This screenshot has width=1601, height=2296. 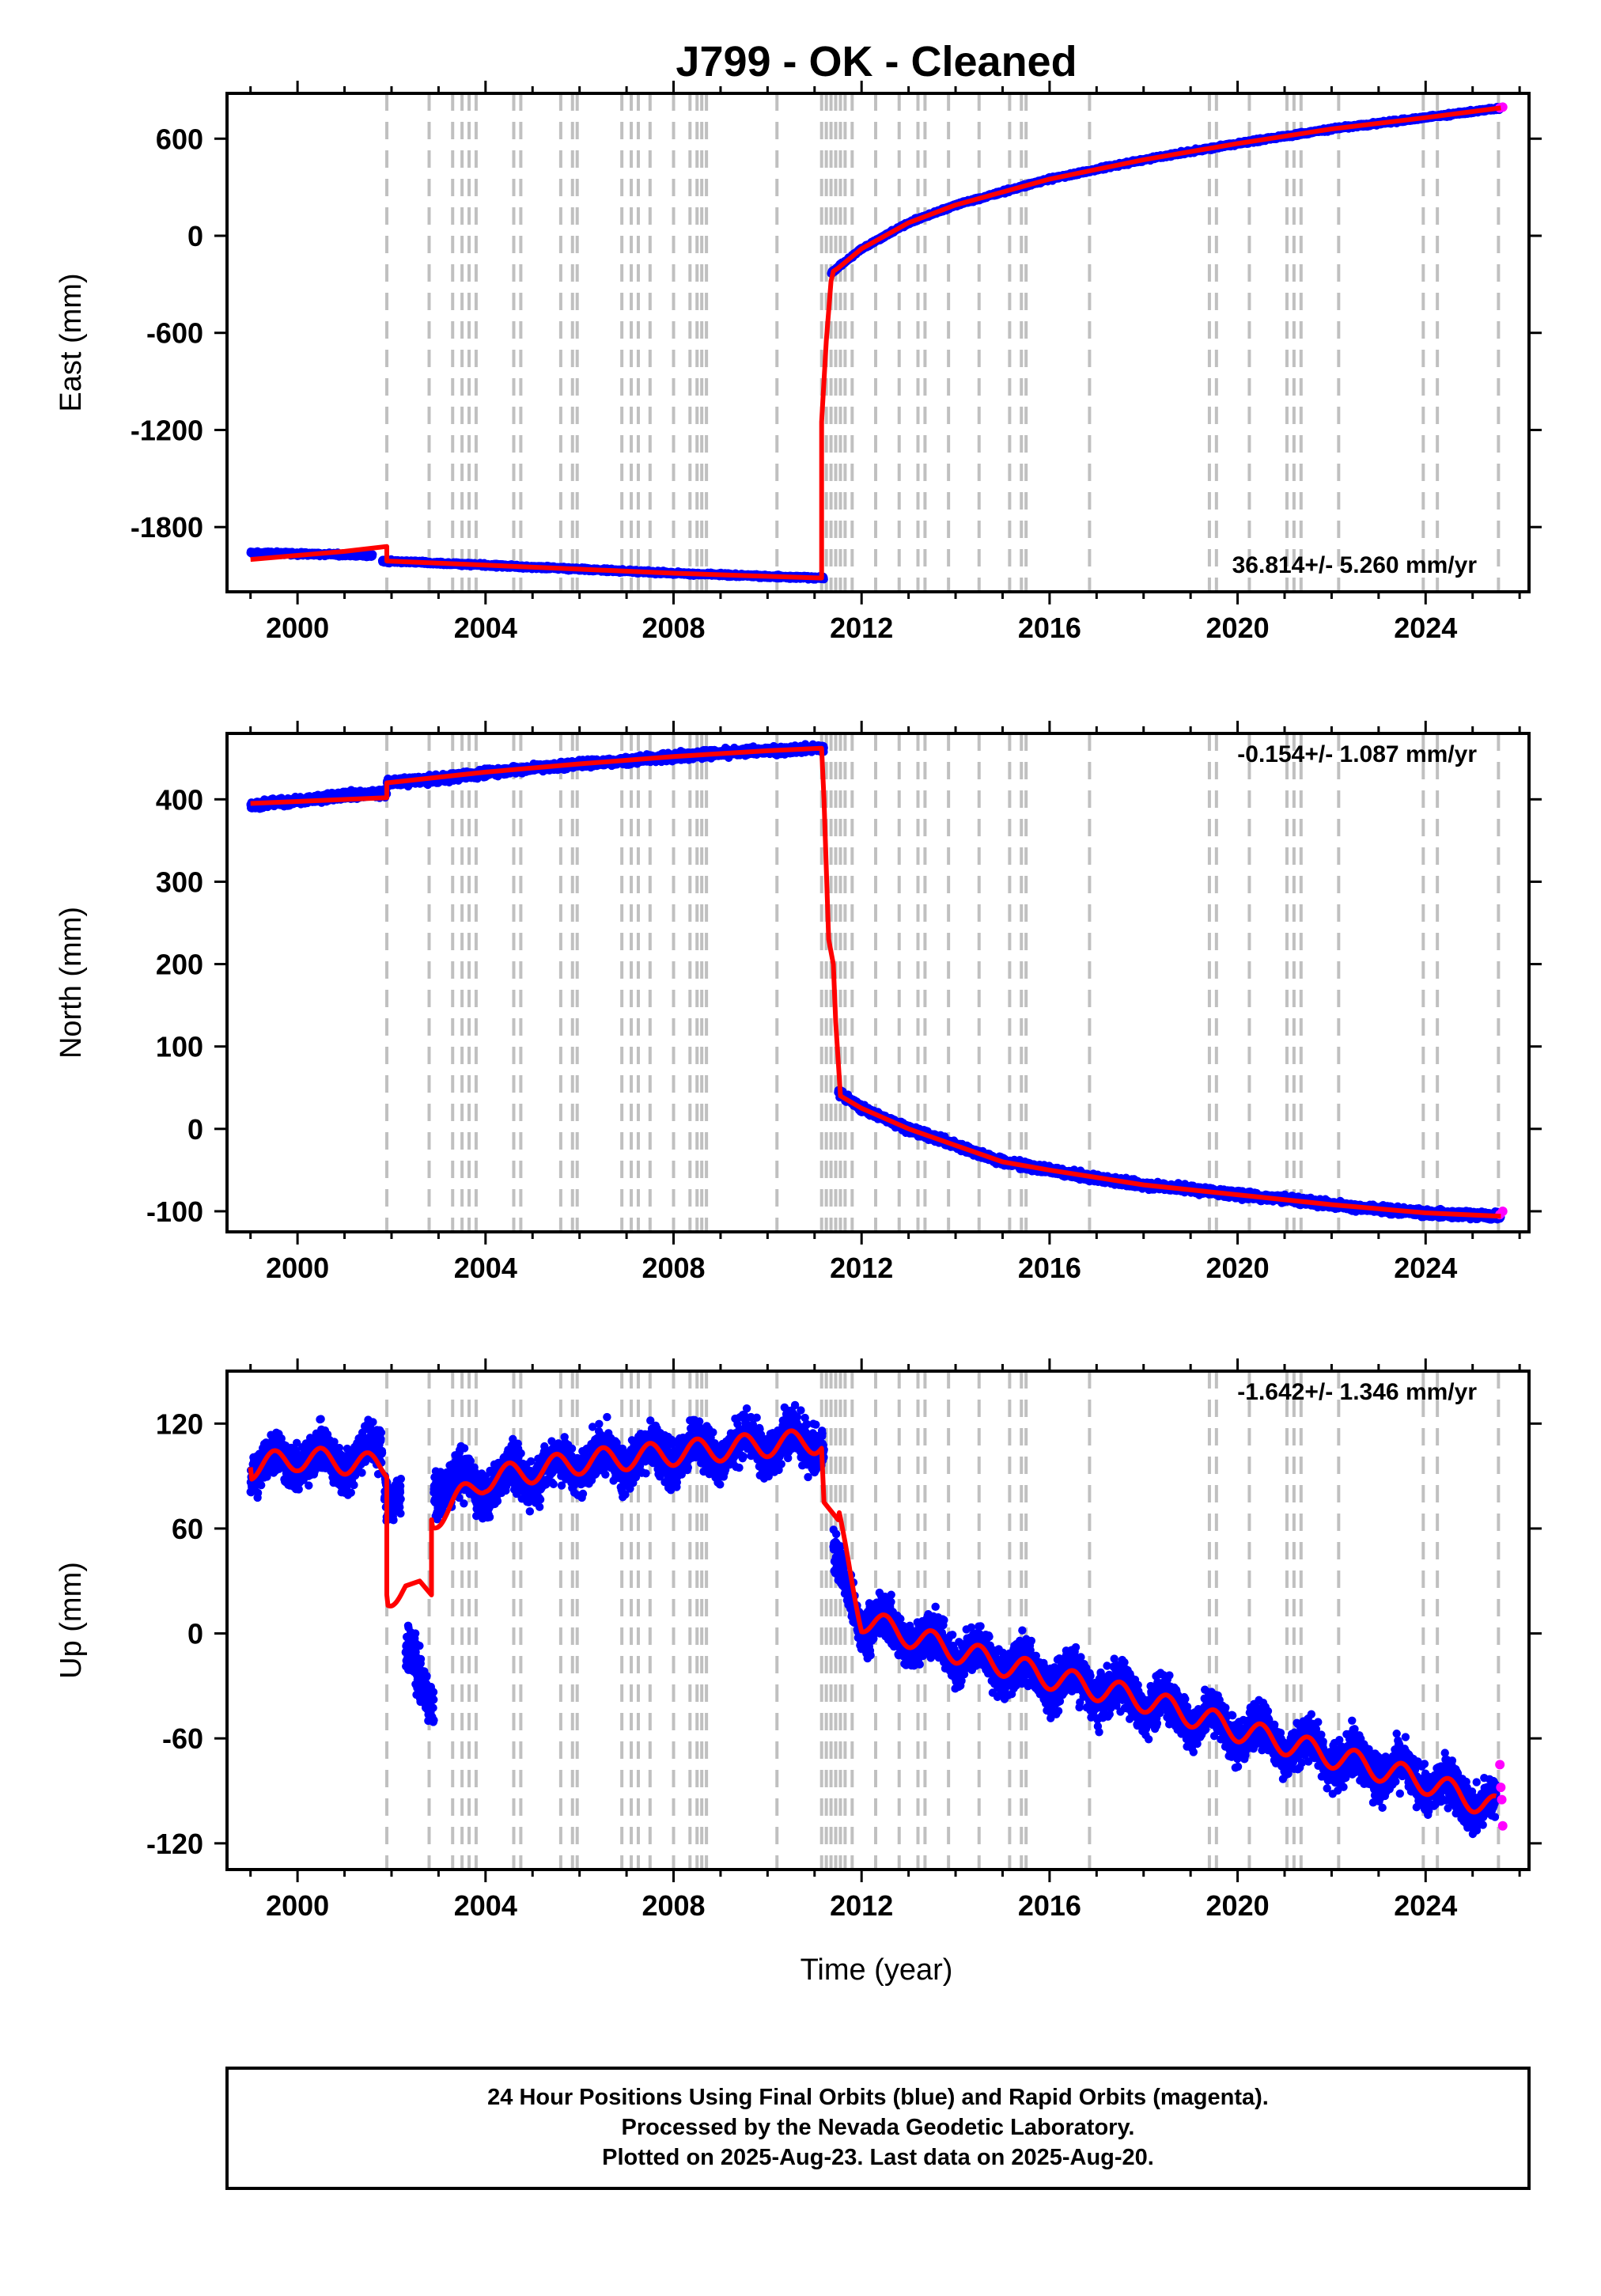 I want to click on chart-title: J799 - OK - Cleaned, so click(x=877, y=61).